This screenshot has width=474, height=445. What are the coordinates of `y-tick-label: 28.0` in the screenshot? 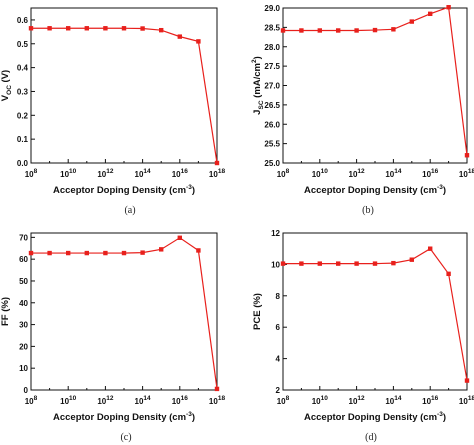 It's located at (272, 47).